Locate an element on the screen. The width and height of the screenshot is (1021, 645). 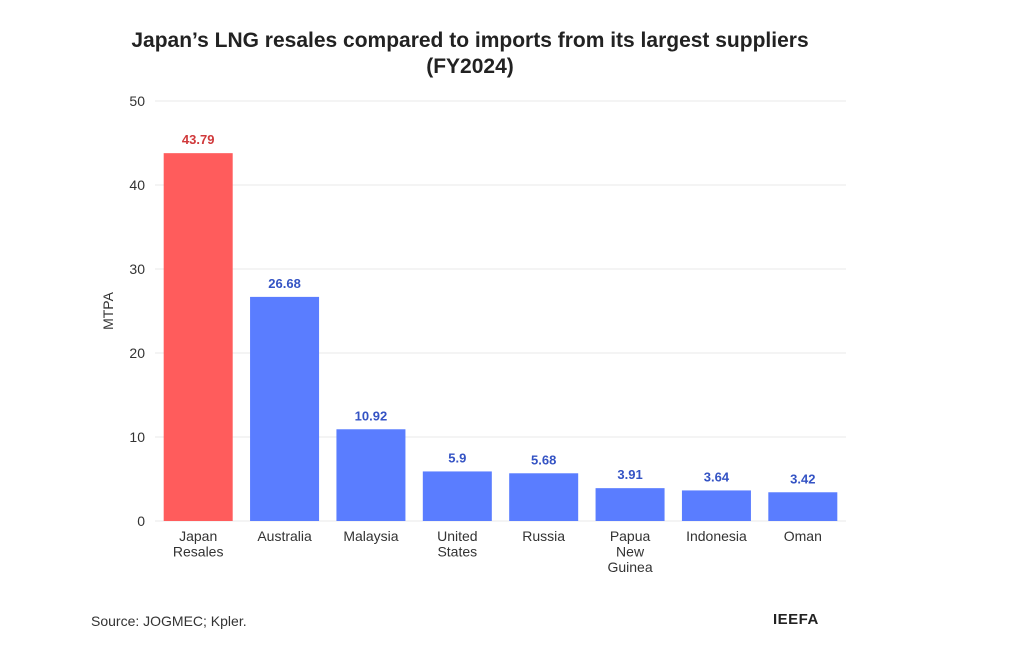
data-label: 5.9 is located at coordinates (457, 457).